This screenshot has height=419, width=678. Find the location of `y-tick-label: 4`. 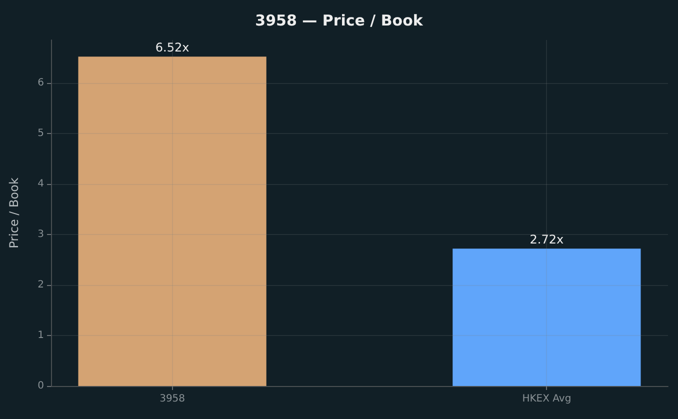

y-tick-label: 4 is located at coordinates (41, 184).